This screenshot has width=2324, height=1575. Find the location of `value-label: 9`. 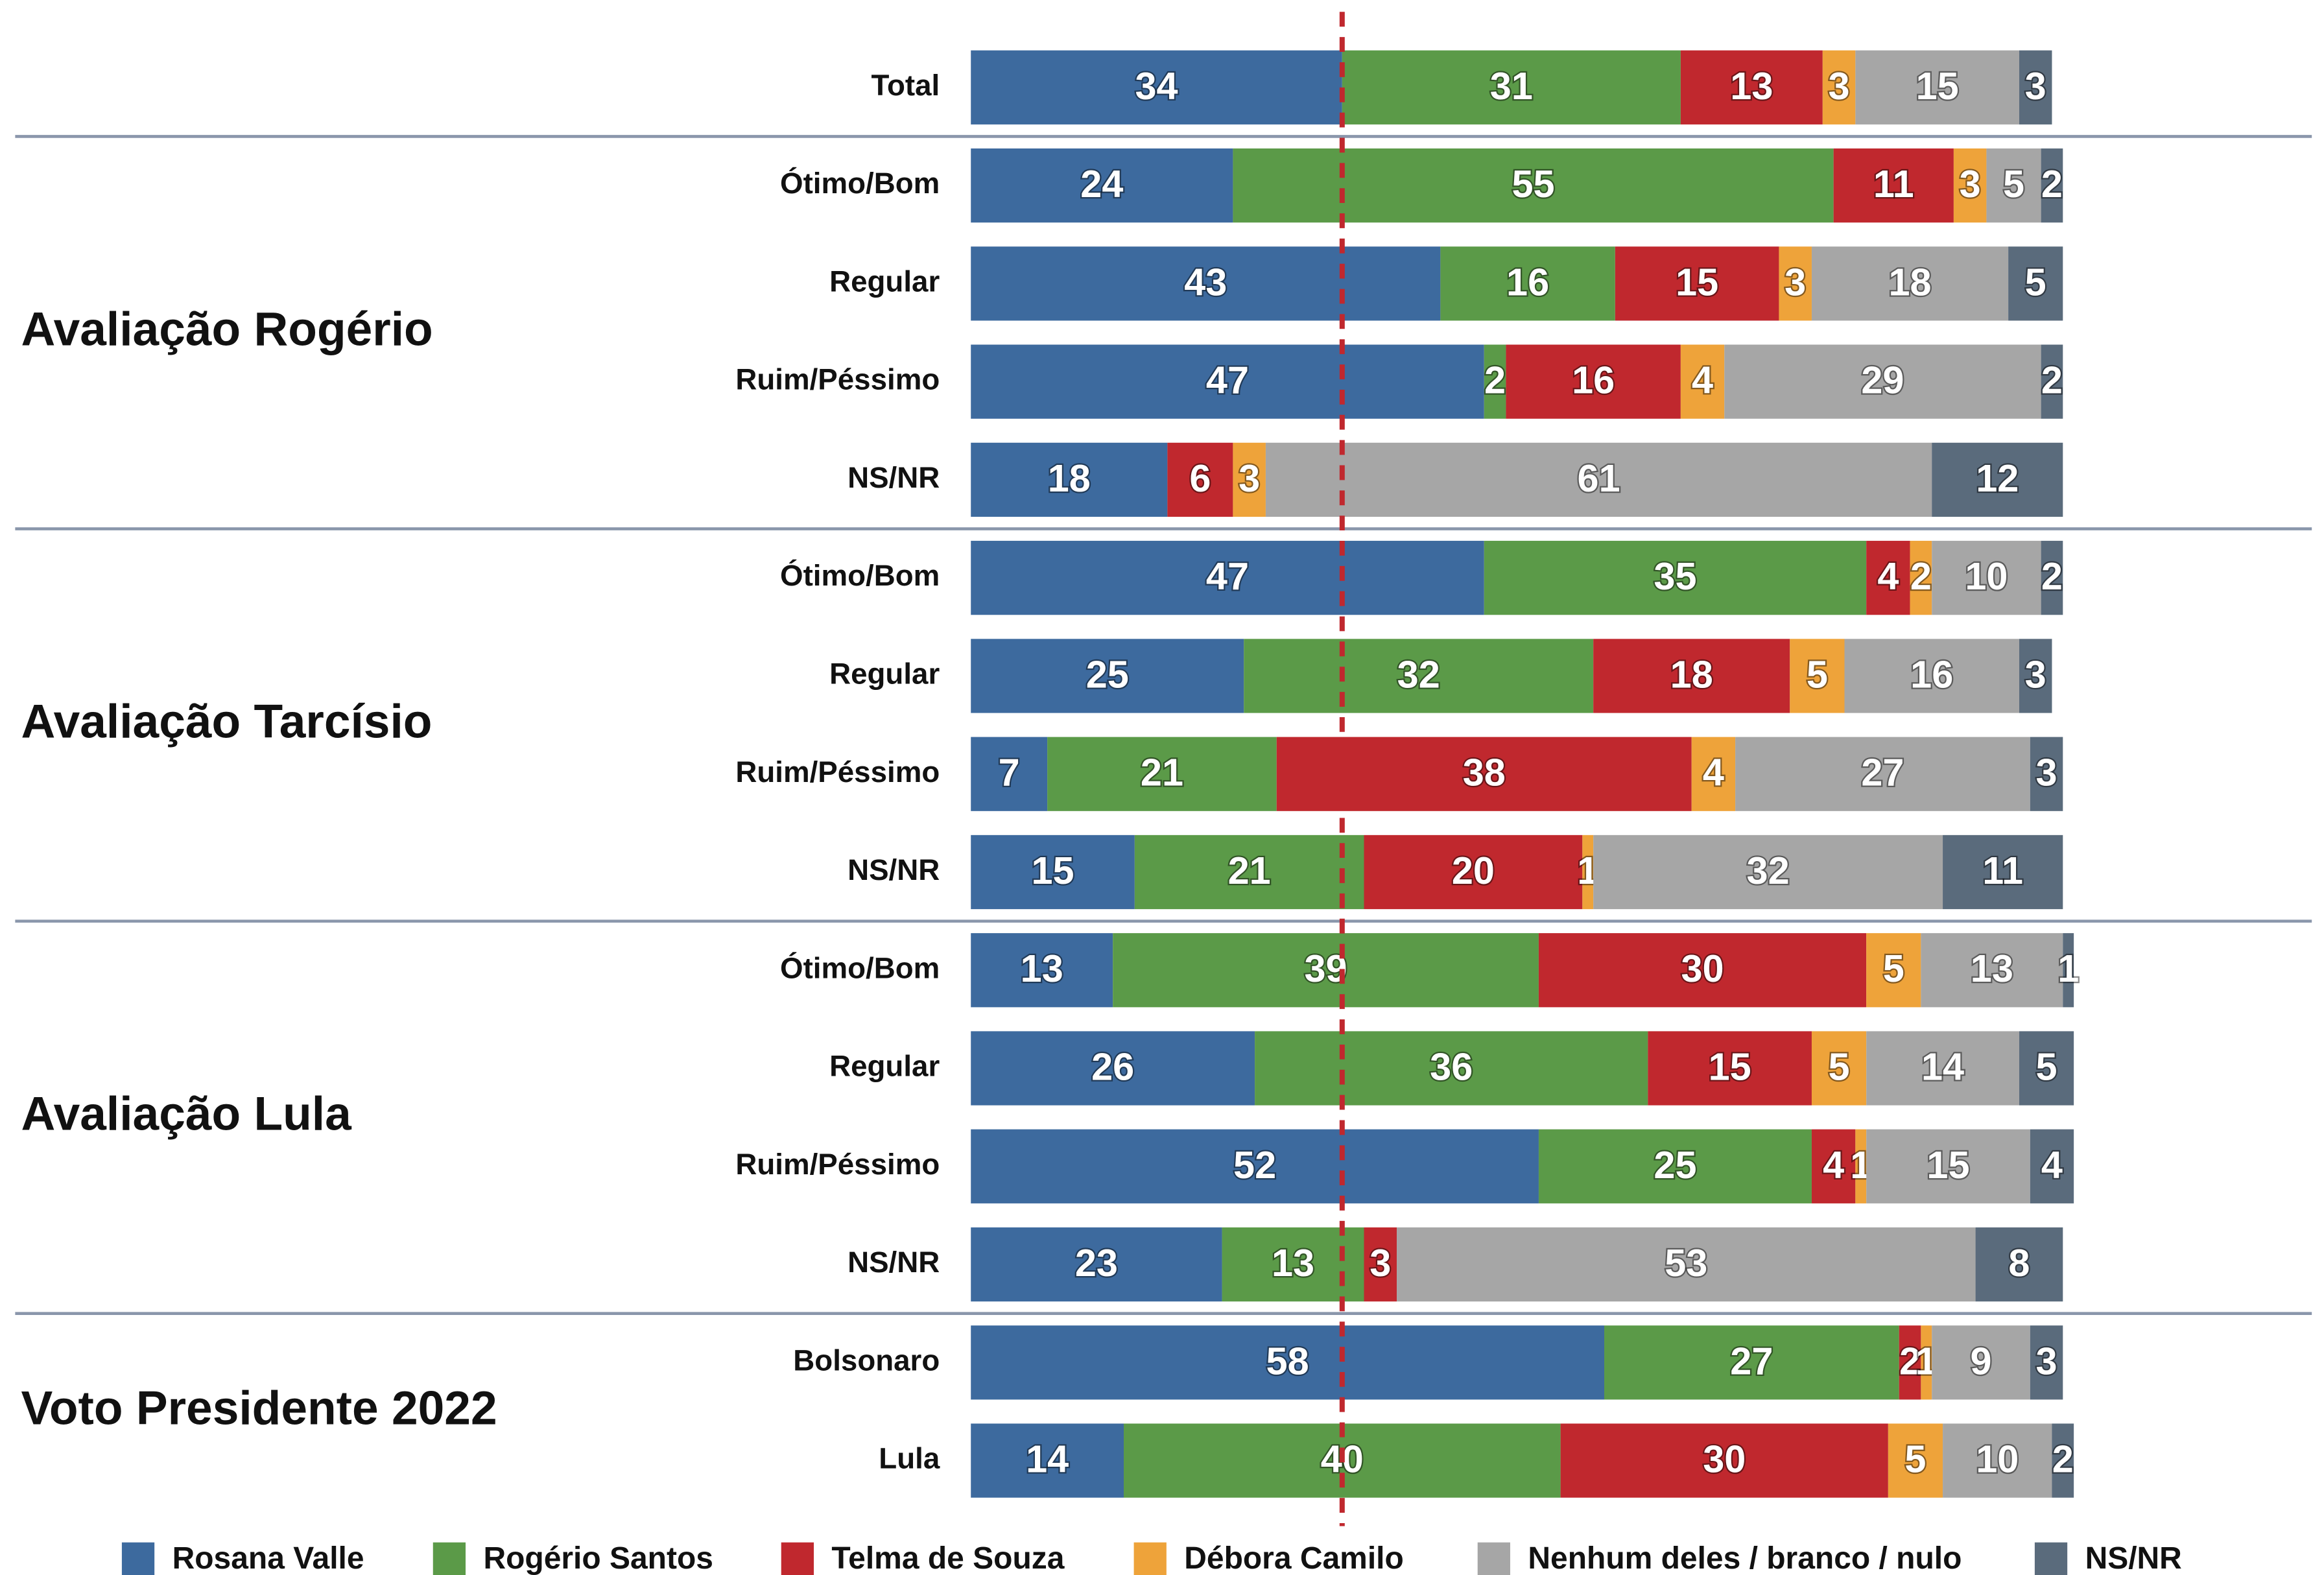

value-label: 9 is located at coordinates (1980, 1360).